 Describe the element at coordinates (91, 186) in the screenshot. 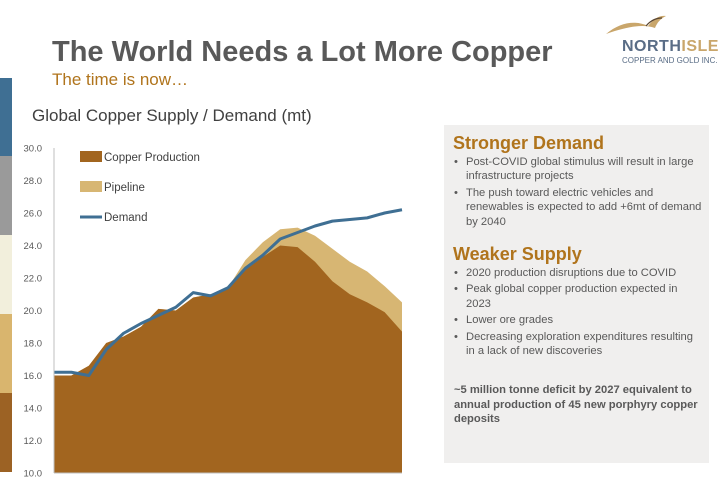

I see `legend-swatch-pipeline` at that location.